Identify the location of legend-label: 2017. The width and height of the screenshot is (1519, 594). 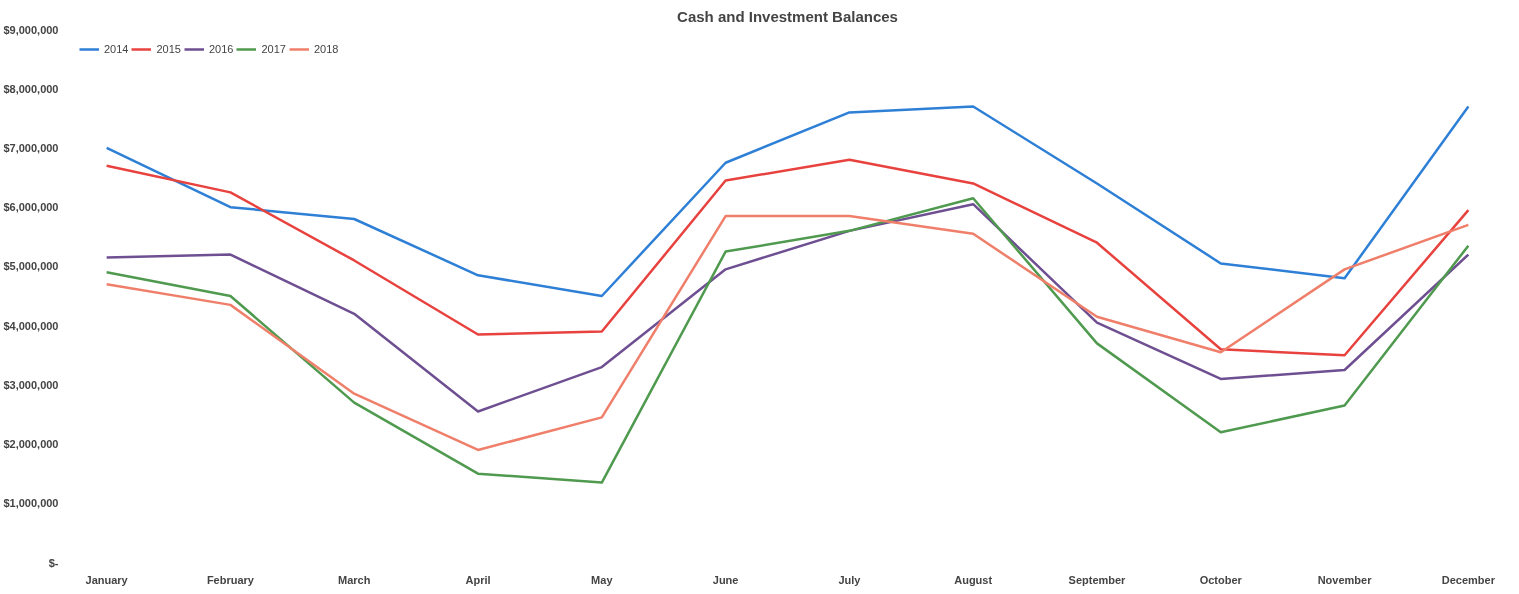
(273, 49).